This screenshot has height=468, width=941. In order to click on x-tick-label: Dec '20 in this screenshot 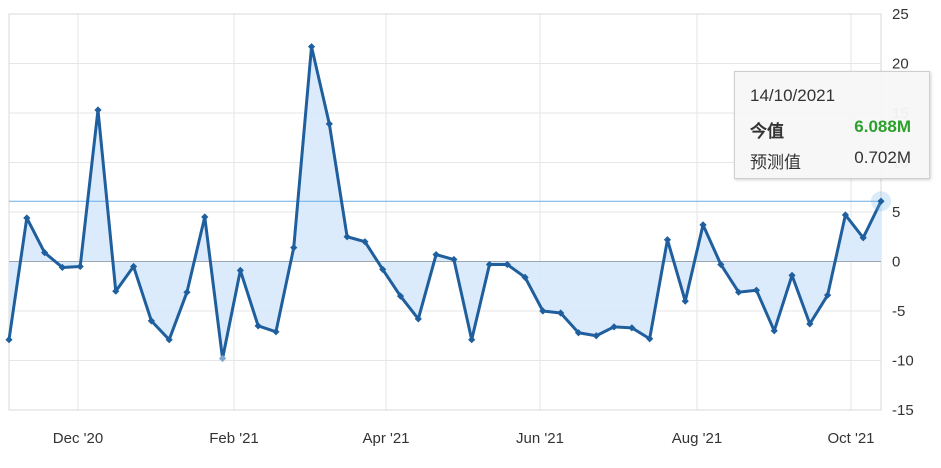, I will do `click(78, 438)`.